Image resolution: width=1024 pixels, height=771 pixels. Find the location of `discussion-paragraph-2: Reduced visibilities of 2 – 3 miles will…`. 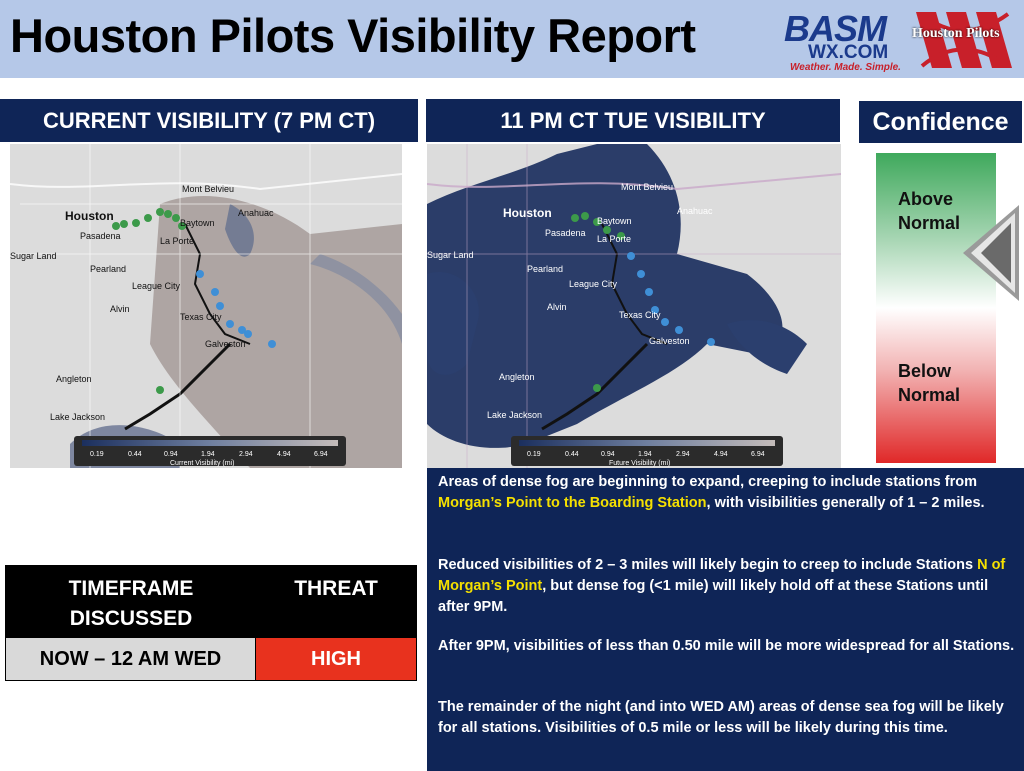

discussion-paragraph-2: Reduced visibilities of 2 – 3 miles will… is located at coordinates (722, 586).